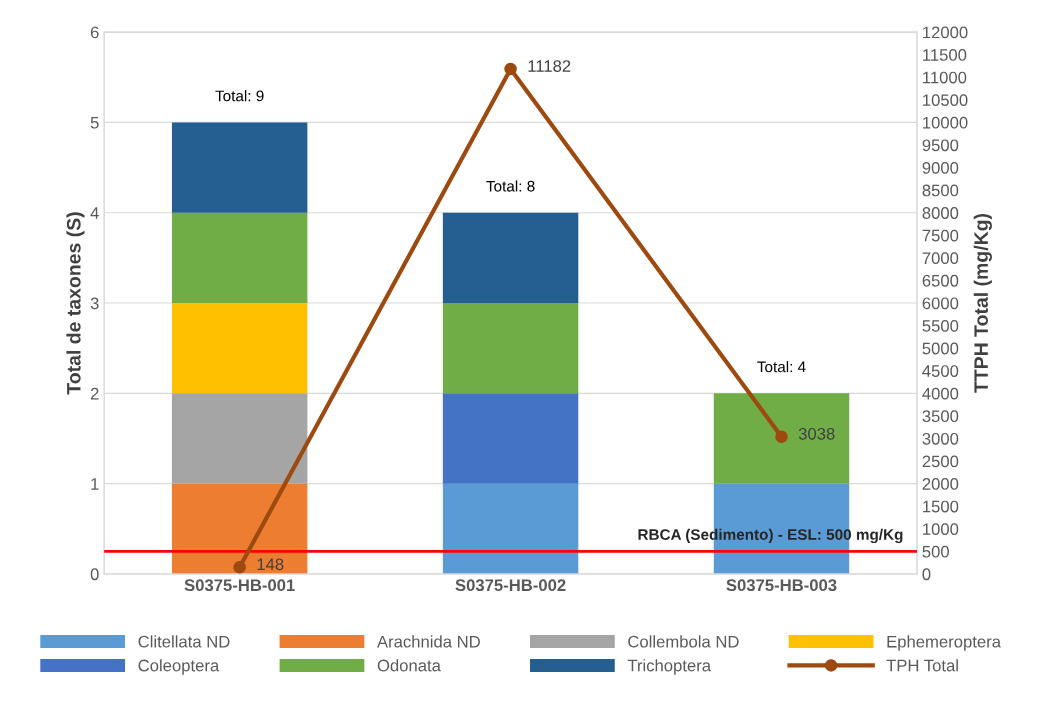  I want to click on legend-label: TPH Total, so click(922, 665).